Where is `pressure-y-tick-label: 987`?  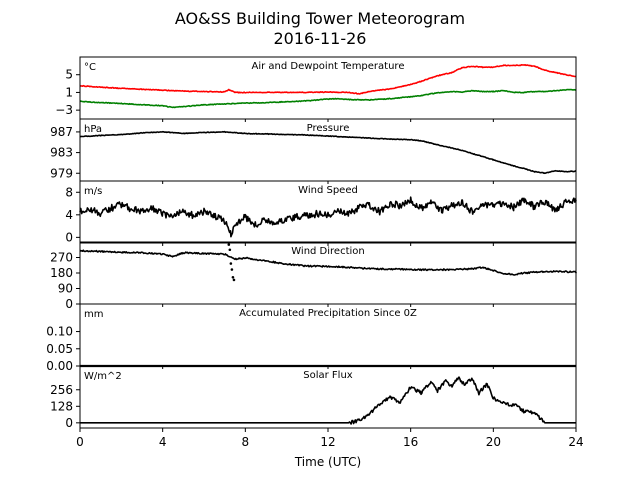
pressure-y-tick-label: 987 is located at coordinates (61, 132).